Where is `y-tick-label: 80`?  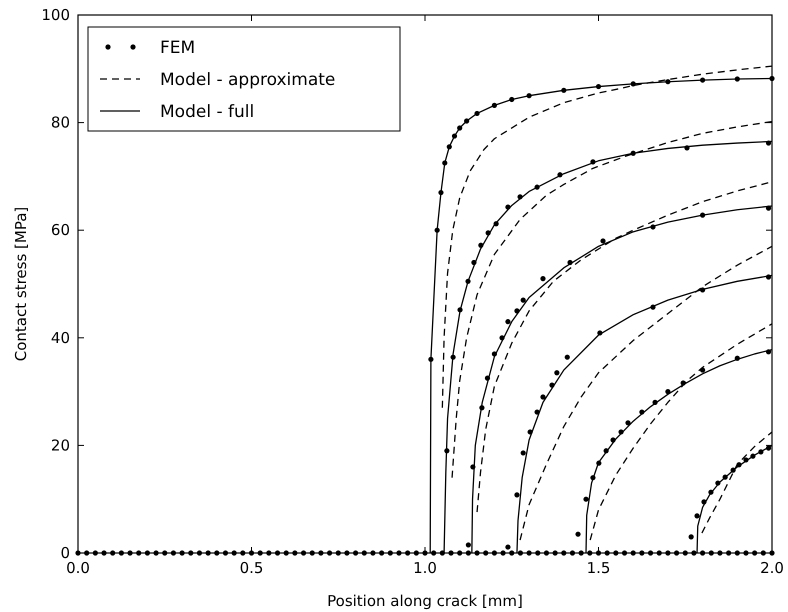 y-tick-label: 80 is located at coordinates (60, 123).